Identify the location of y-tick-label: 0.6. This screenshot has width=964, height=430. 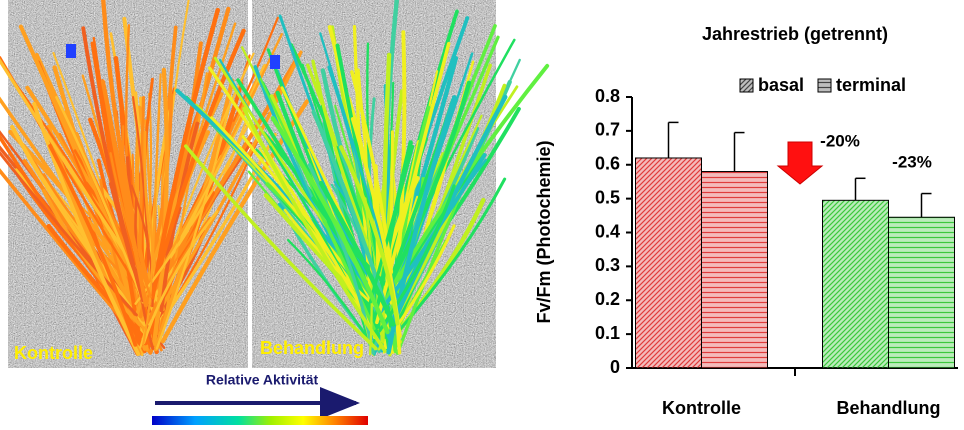
(607, 164).